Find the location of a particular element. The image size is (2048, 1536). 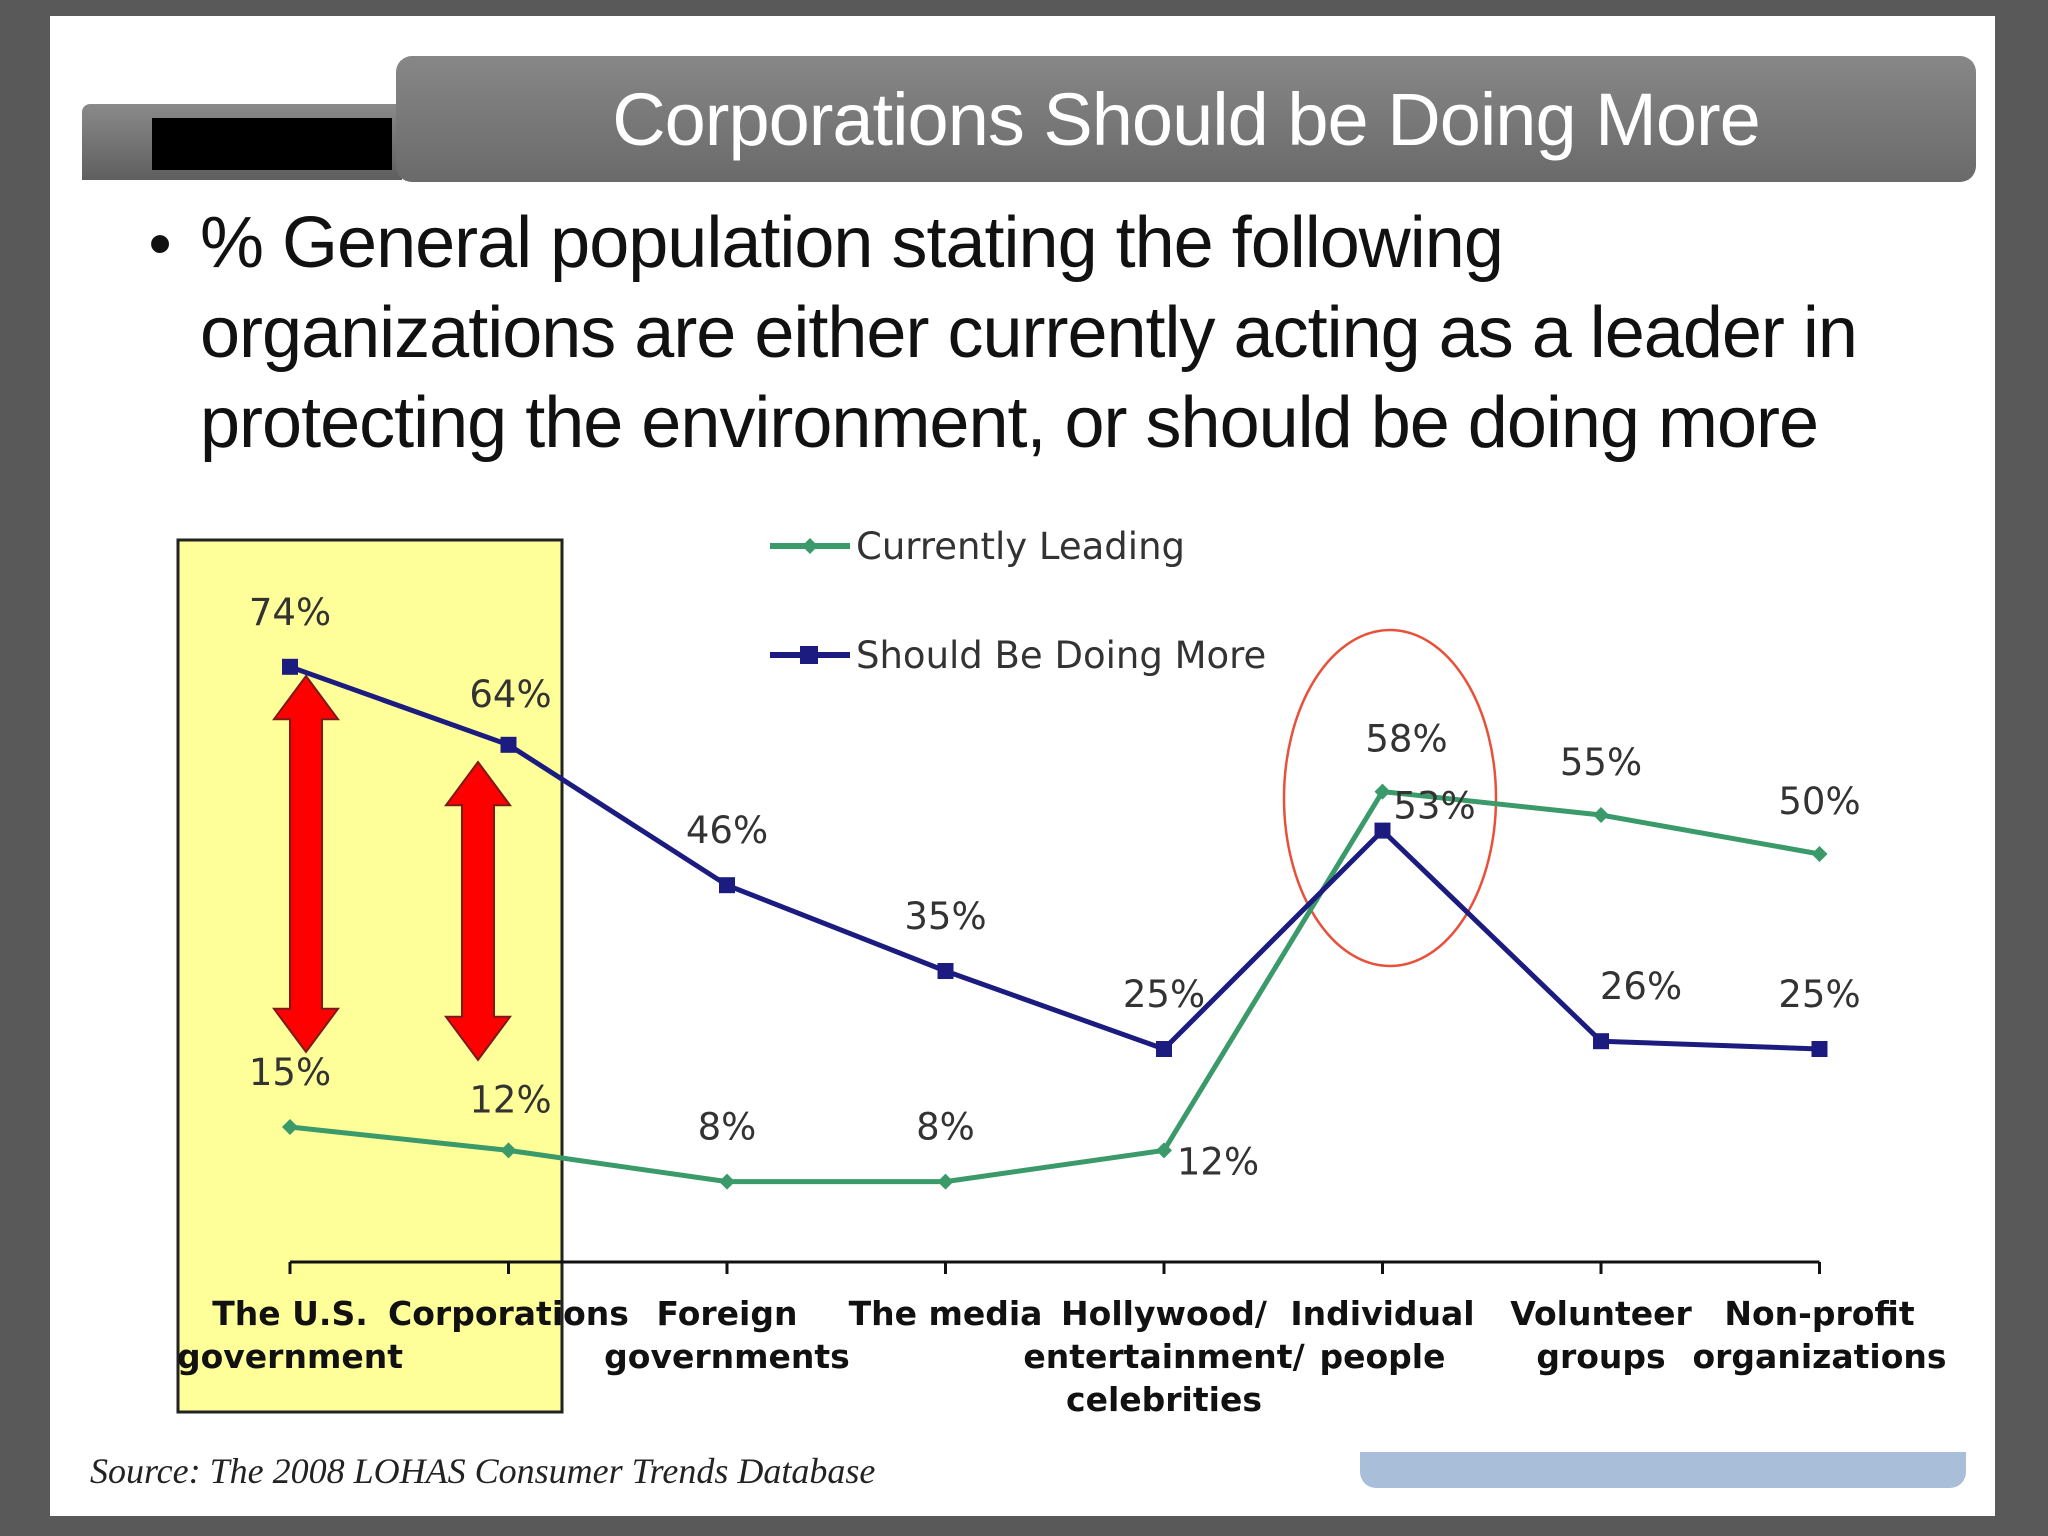

x-tick-label: Hollywood/ is located at coordinates (1164, 1313).